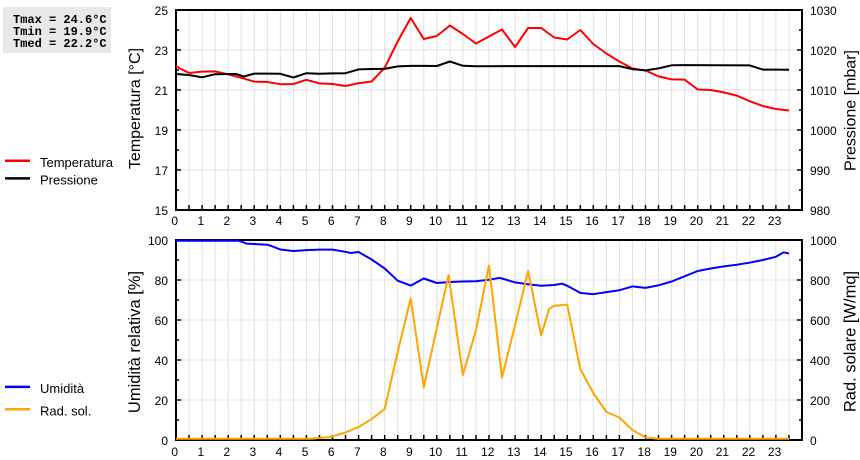  I want to click on svg-text: 80, so click(162, 281).